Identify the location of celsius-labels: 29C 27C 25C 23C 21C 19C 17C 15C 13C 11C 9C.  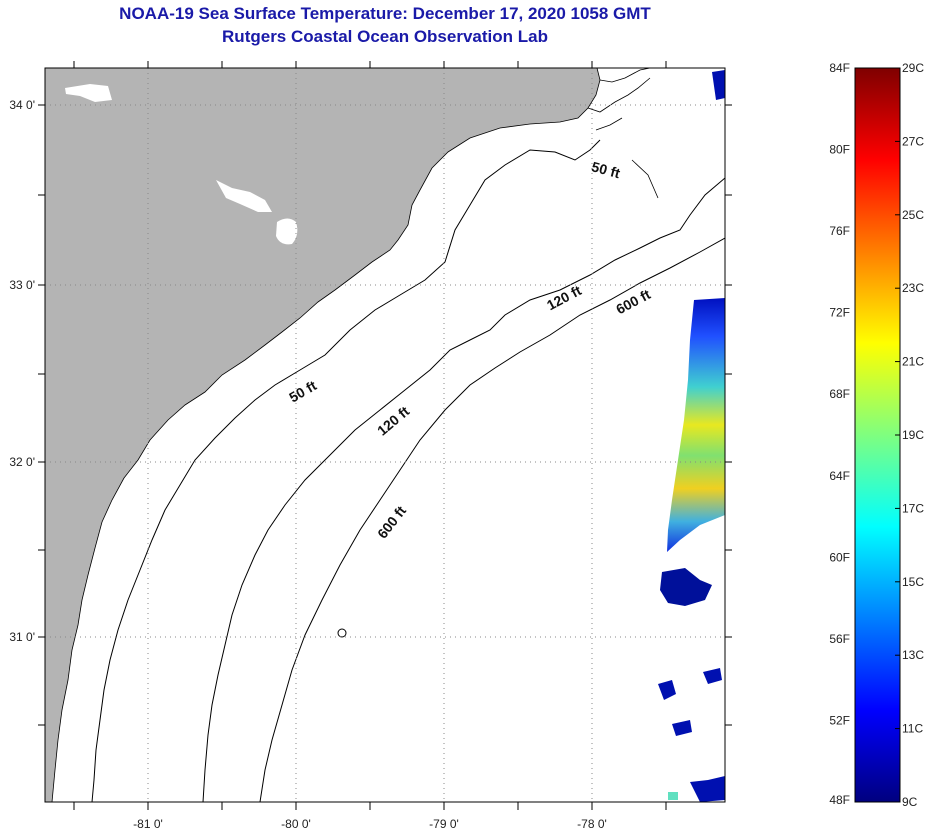
(913, 435).